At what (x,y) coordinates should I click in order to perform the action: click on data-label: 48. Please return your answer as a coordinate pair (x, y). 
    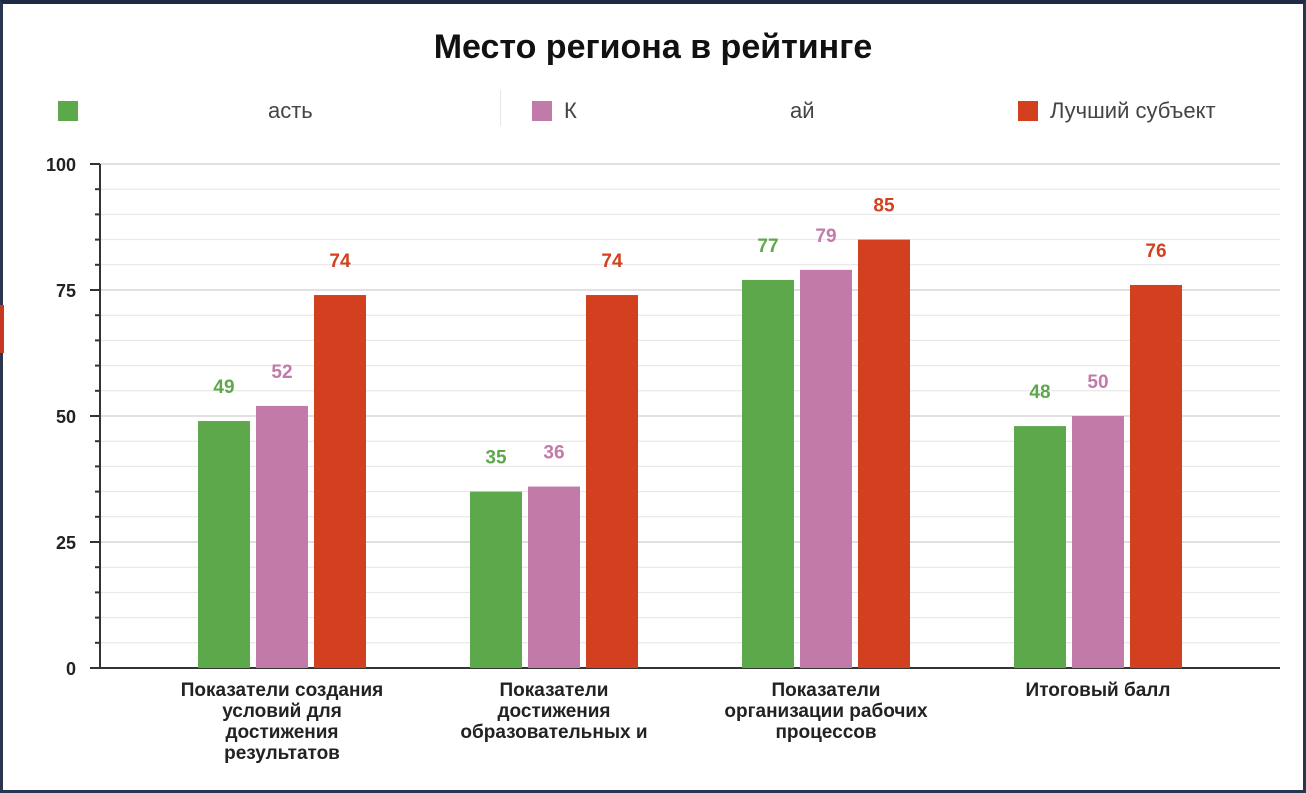
    Looking at the image, I should click on (1039, 392).